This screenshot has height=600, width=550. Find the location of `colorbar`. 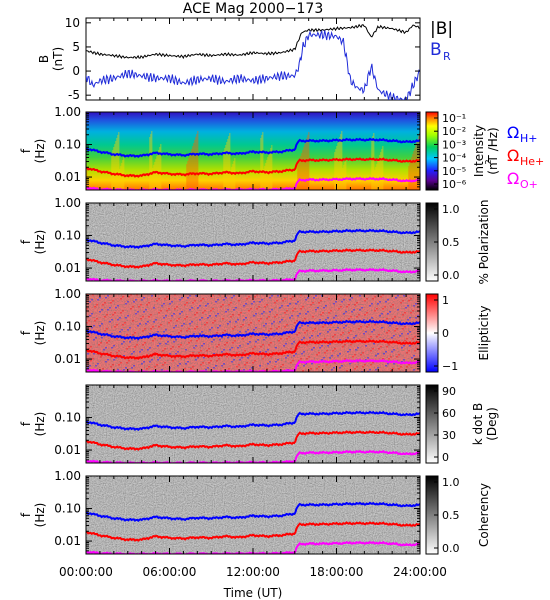

colorbar is located at coordinates (432, 424).